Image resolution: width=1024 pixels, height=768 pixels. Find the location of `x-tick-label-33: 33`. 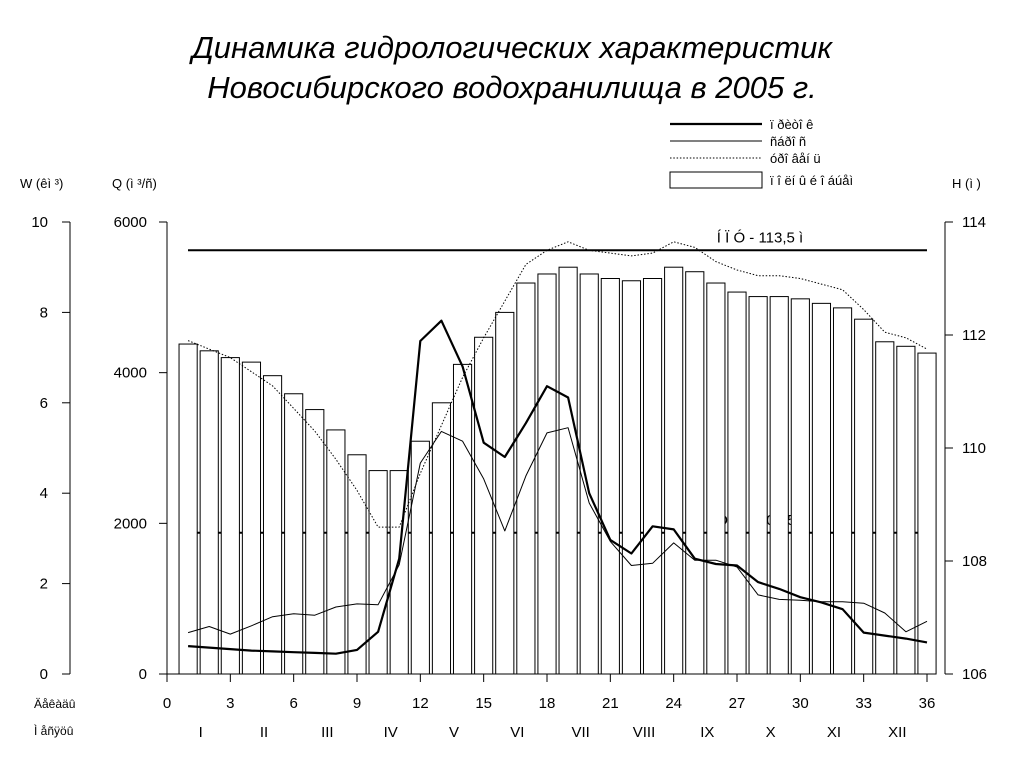

x-tick-label-33: 33 is located at coordinates (863, 703).